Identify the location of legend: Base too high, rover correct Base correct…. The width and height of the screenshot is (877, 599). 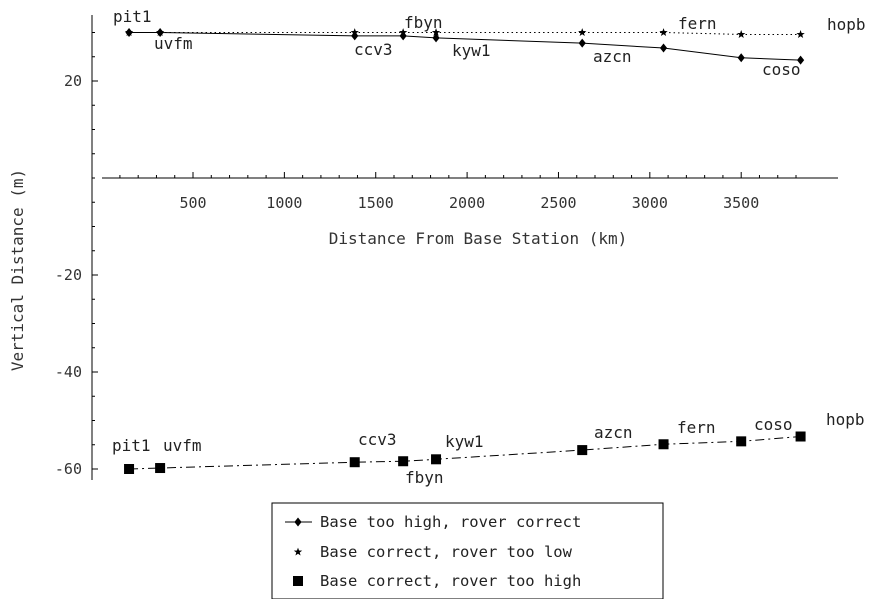
(467, 550).